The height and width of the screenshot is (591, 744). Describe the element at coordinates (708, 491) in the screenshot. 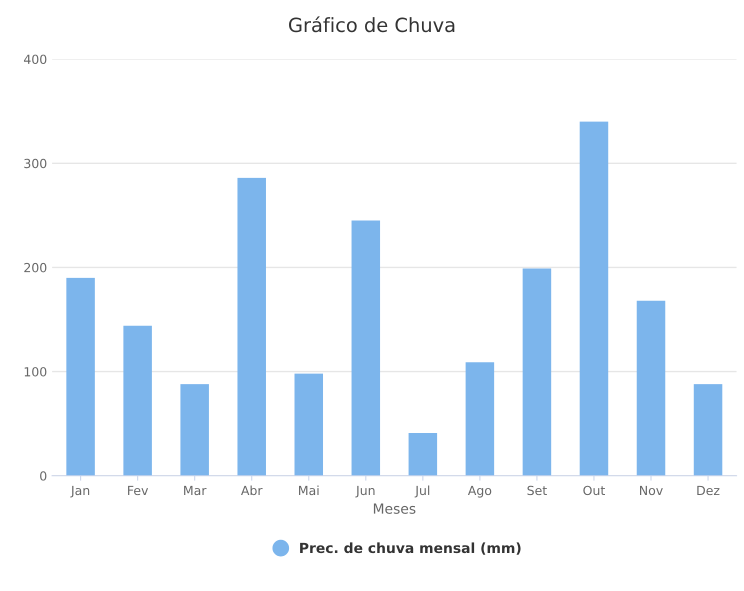

I see `x-tick-label: Dez` at that location.